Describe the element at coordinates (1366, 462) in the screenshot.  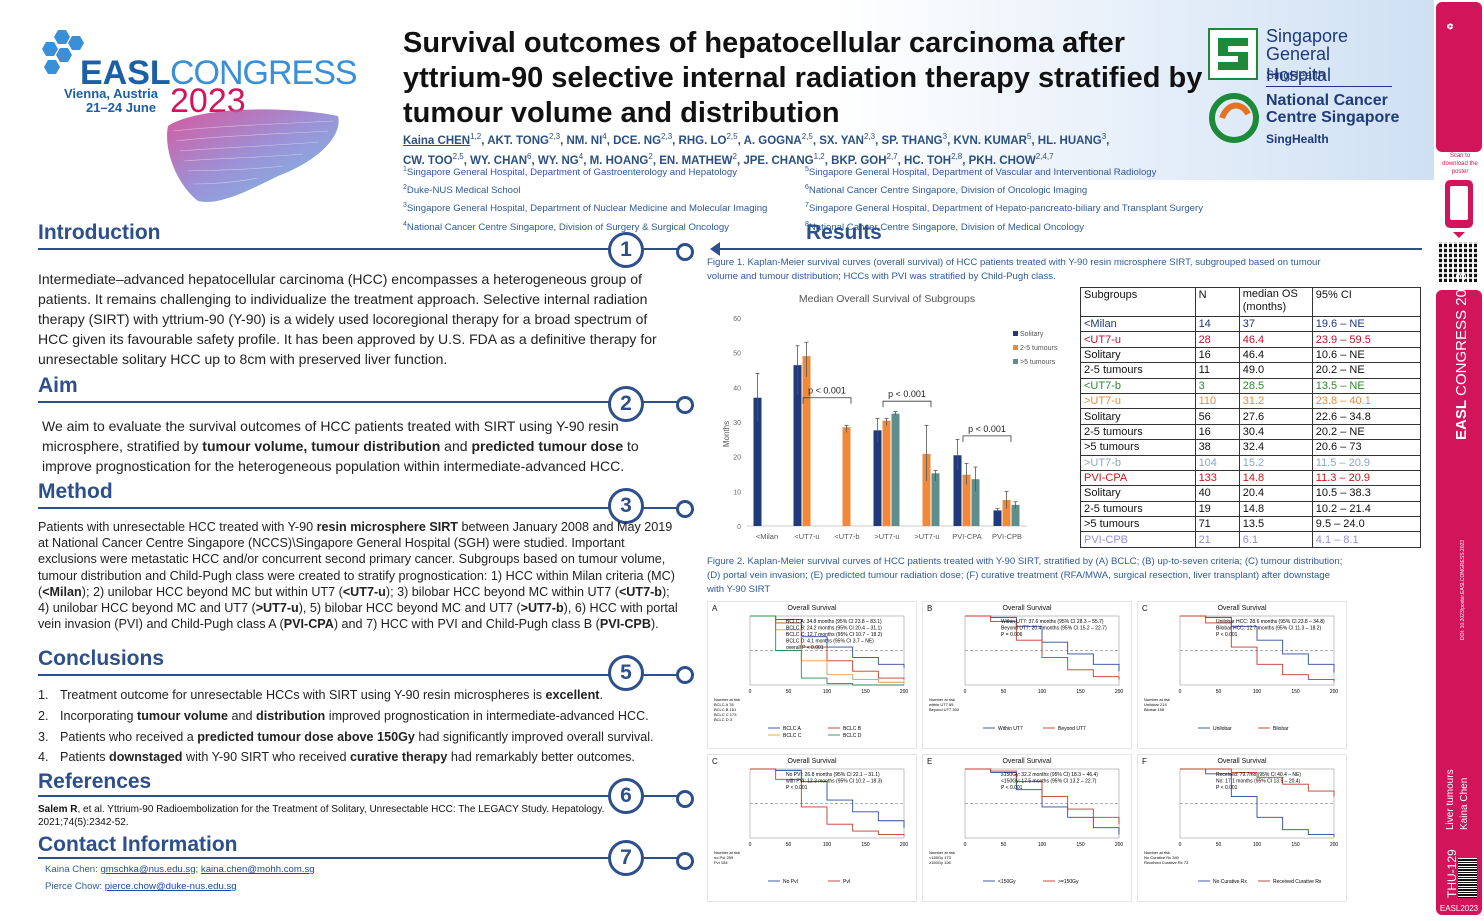
I see `table-cell: 11.5 – 20.9` at that location.